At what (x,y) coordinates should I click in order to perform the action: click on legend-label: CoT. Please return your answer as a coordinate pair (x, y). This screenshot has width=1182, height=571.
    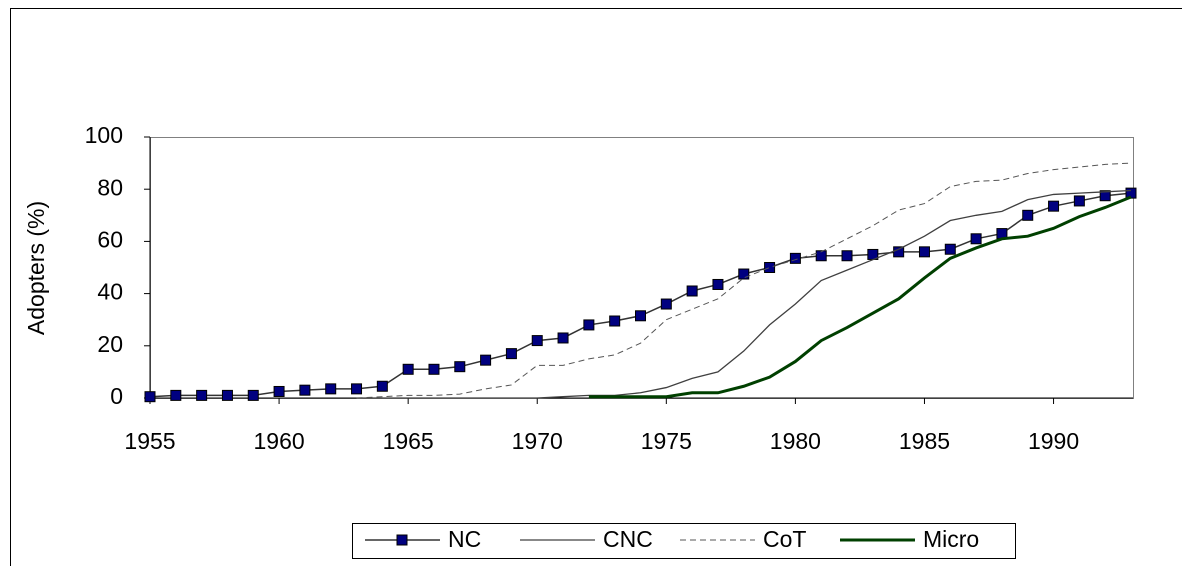
    Looking at the image, I should click on (784, 539).